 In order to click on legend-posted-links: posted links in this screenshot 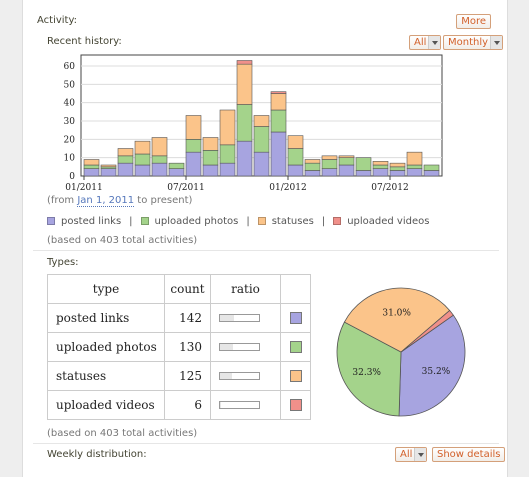, I will do `click(84, 221)`.